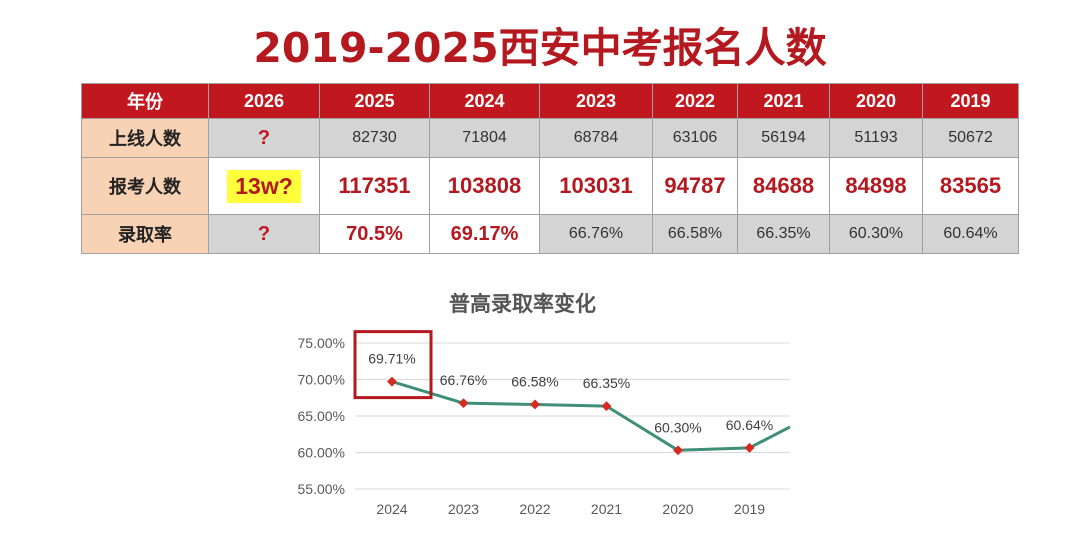 This screenshot has height=556, width=1080. Describe the element at coordinates (695, 234) in the screenshot. I see `table-cell: 66.58%` at that location.